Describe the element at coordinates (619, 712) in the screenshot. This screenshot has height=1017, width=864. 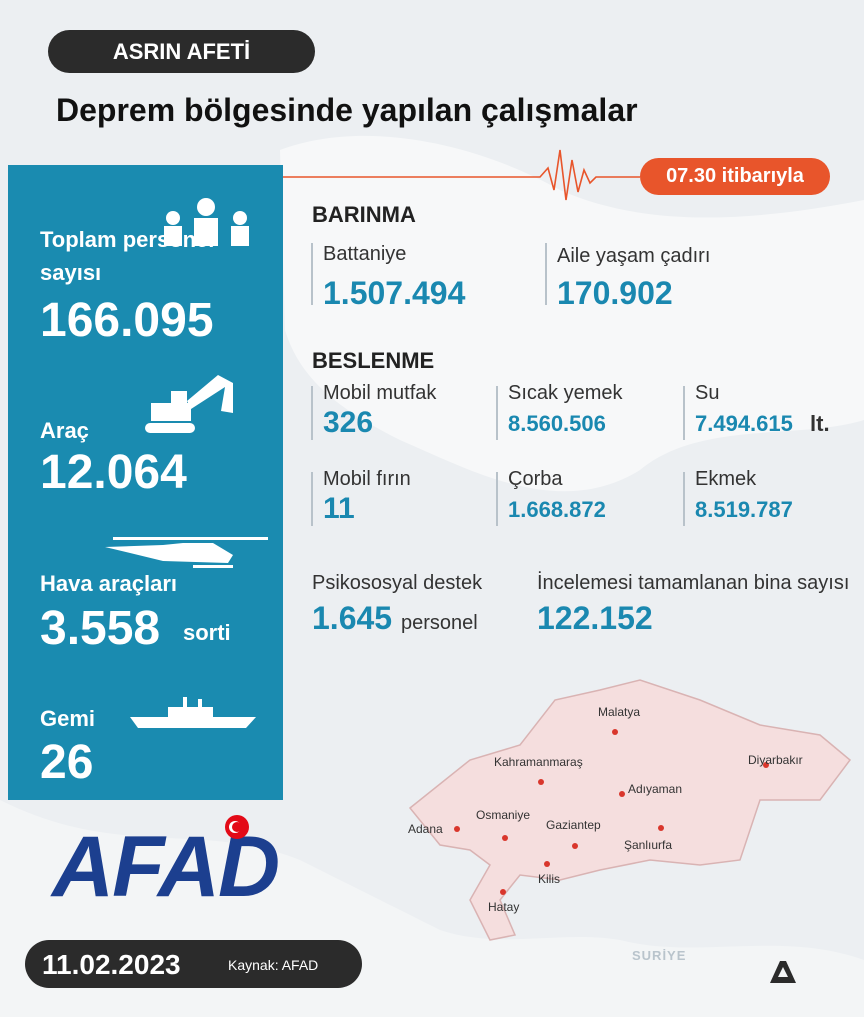
I see `city-label: Malatya` at that location.